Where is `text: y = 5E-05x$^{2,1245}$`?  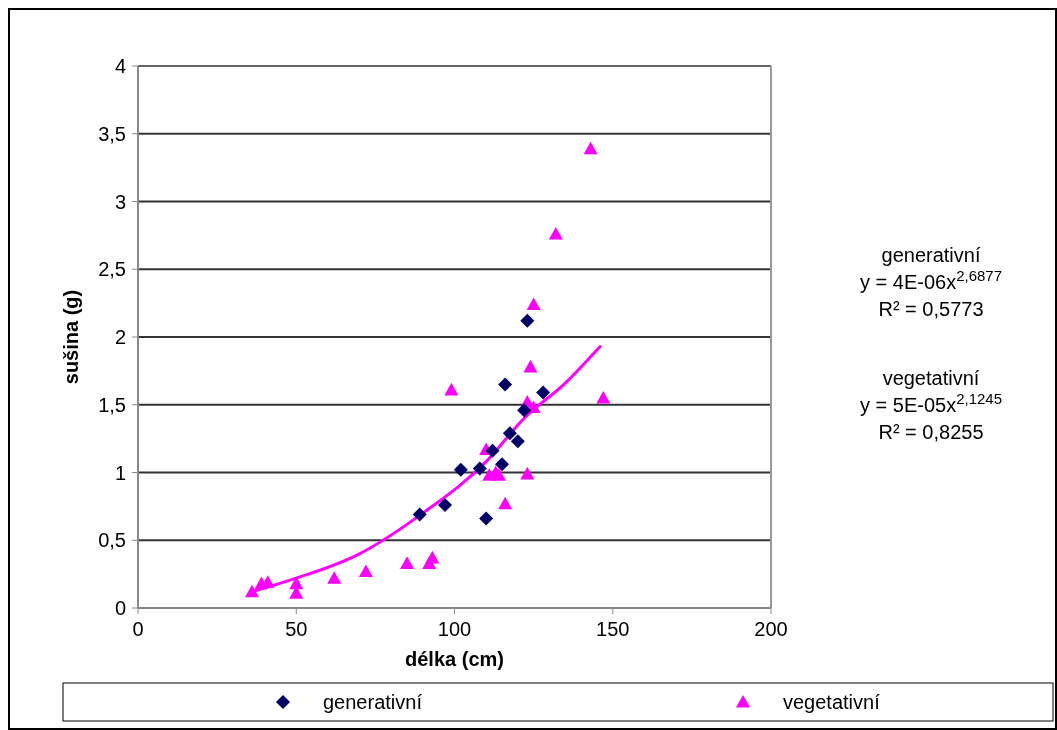 text: y = 5E-05x$^{2,1245}$ is located at coordinates (931, 402).